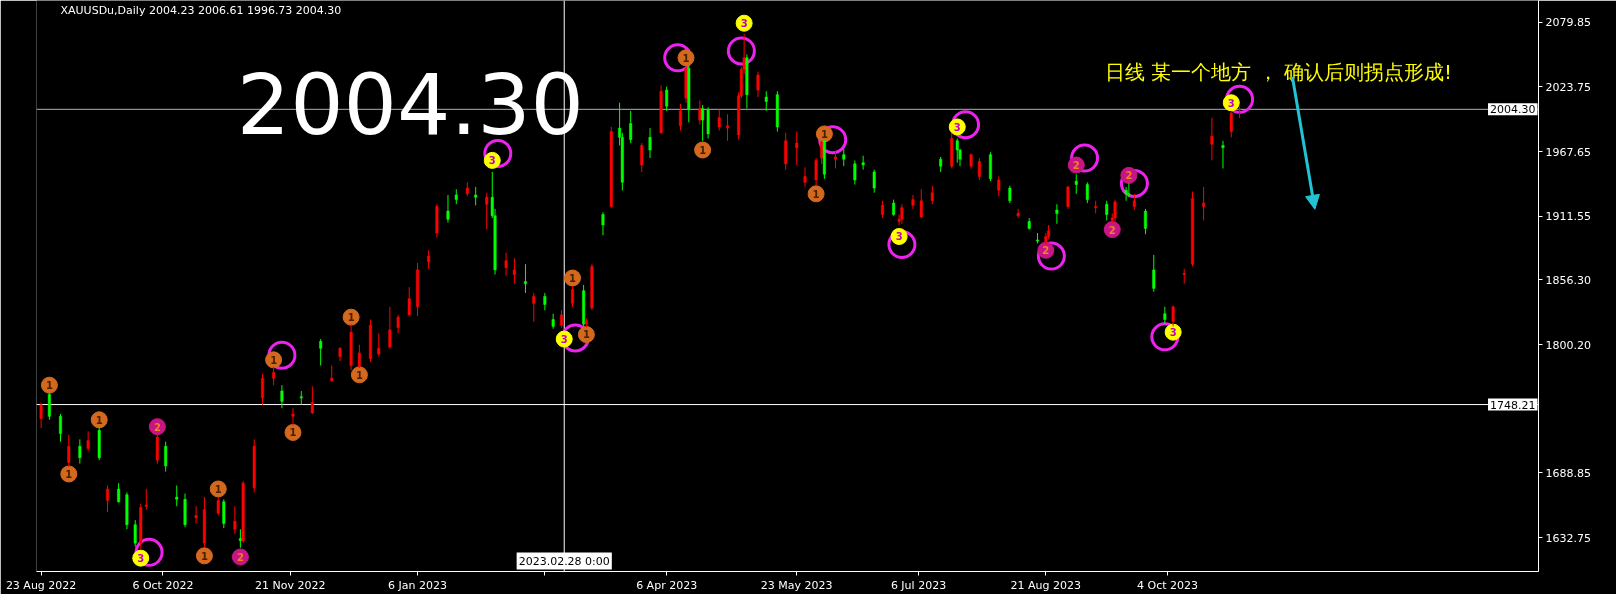 The width and height of the screenshot is (1616, 594). What do you see at coordinates (41, 585) in the screenshot?
I see `x-tick-label: 23 Aug 2022` at bounding box center [41, 585].